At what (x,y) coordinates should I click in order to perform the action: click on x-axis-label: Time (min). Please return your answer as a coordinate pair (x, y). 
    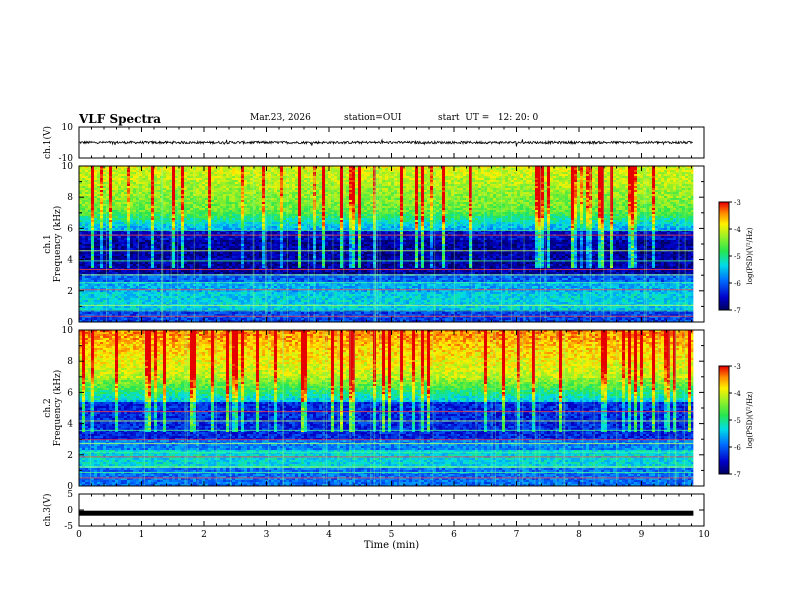
    Looking at the image, I should click on (391, 545).